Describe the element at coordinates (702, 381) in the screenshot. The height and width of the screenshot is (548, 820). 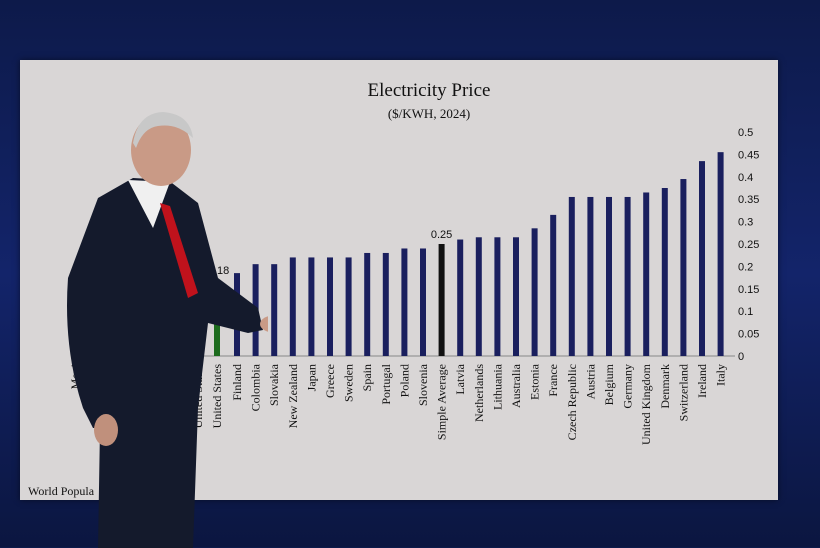
I see `x-tick-label: Ireland` at that location.